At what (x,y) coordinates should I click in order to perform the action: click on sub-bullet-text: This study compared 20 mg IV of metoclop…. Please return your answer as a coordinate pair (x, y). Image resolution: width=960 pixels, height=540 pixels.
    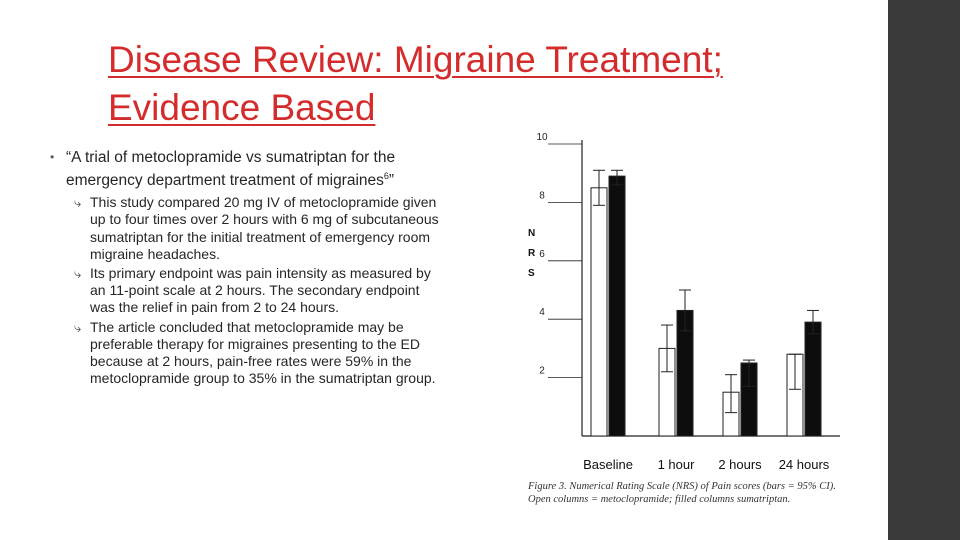
    Looking at the image, I should click on (264, 228).